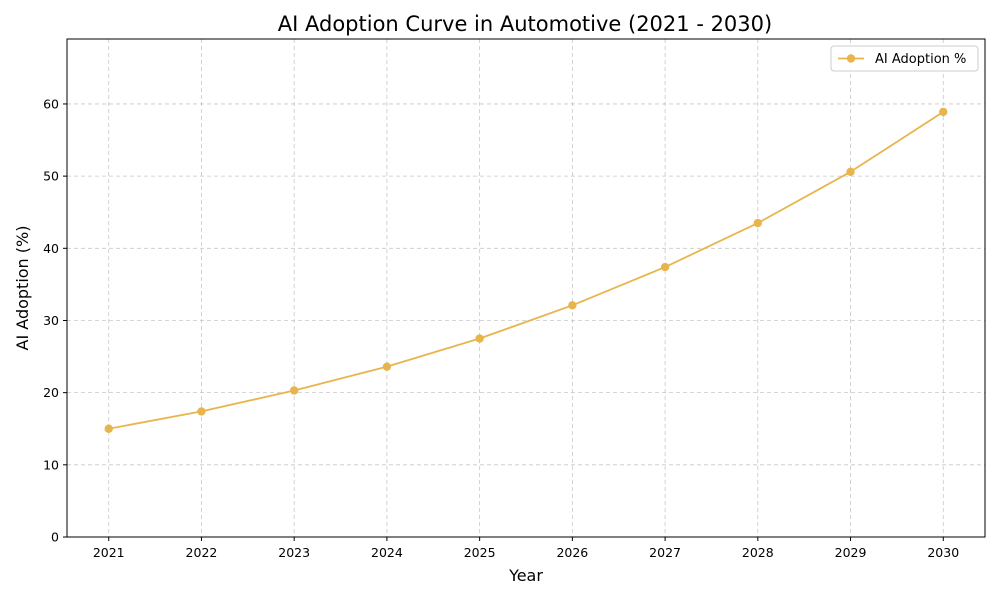 This screenshot has width=1000, height=600. What do you see at coordinates (55, 537) in the screenshot?
I see `y-tick-label: 0` at bounding box center [55, 537].